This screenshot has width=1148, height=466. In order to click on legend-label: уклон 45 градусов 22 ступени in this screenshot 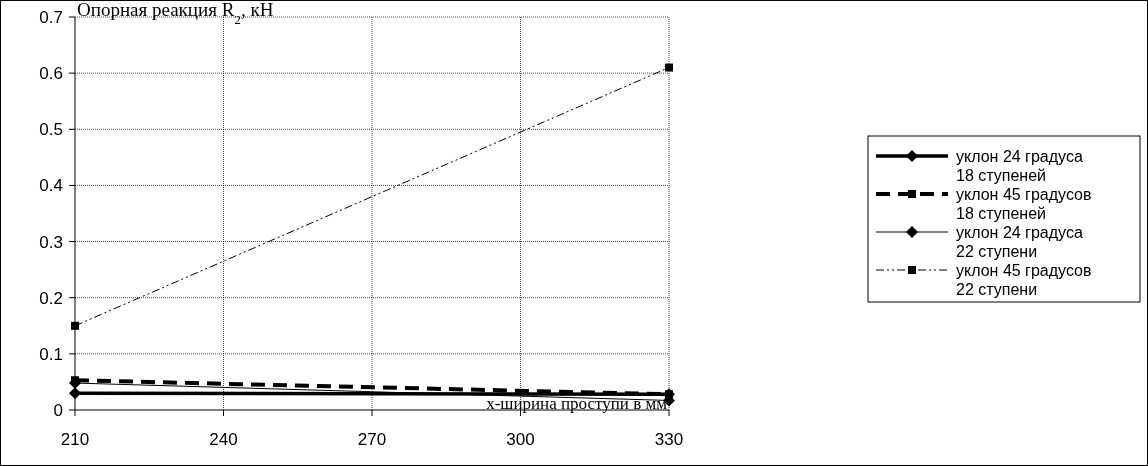, I will do `click(1024, 279)`.